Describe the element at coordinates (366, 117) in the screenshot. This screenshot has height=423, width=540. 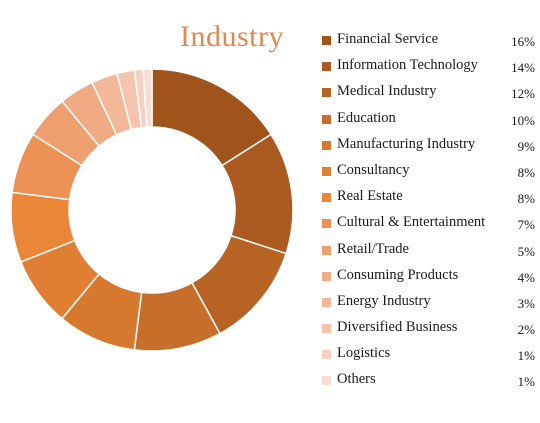
I see `legend-label: Education` at that location.